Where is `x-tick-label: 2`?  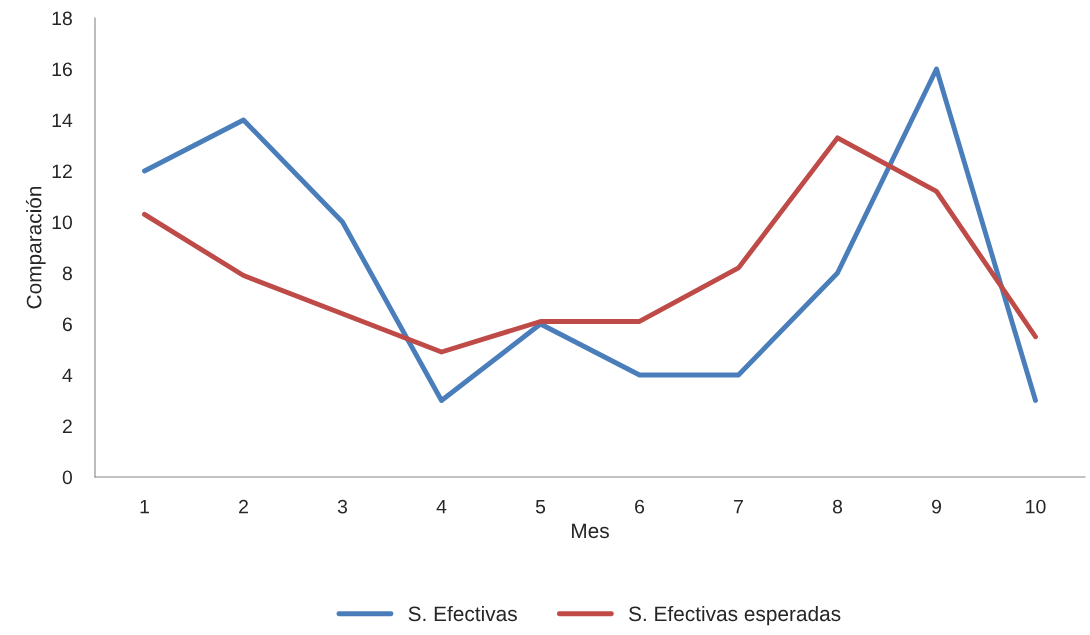
x-tick-label: 2 is located at coordinates (243, 506).